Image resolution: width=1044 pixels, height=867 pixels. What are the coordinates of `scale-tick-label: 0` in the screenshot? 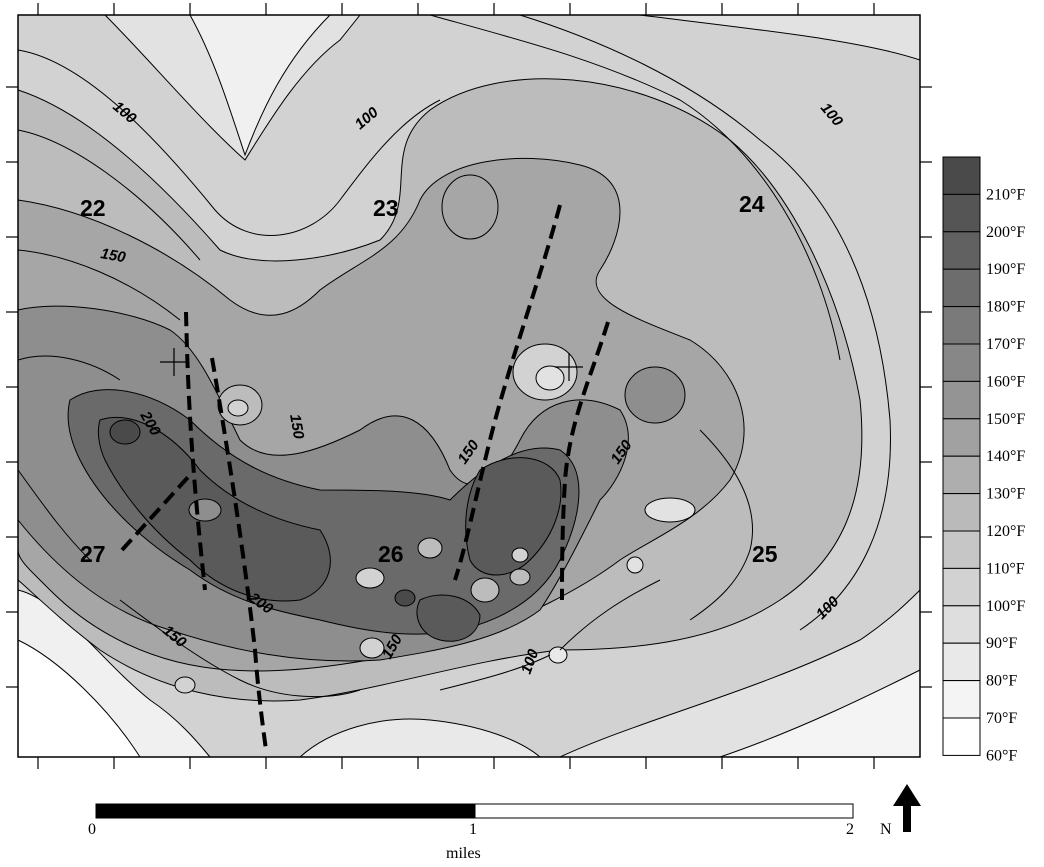 It's located at (92, 829).